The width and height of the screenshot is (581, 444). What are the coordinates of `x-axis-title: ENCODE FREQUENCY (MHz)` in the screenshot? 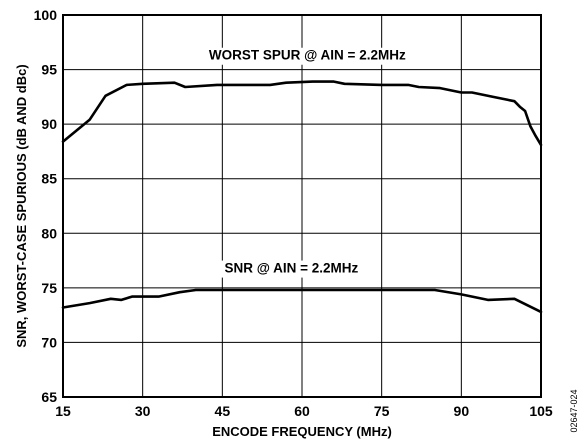 It's located at (302, 431).